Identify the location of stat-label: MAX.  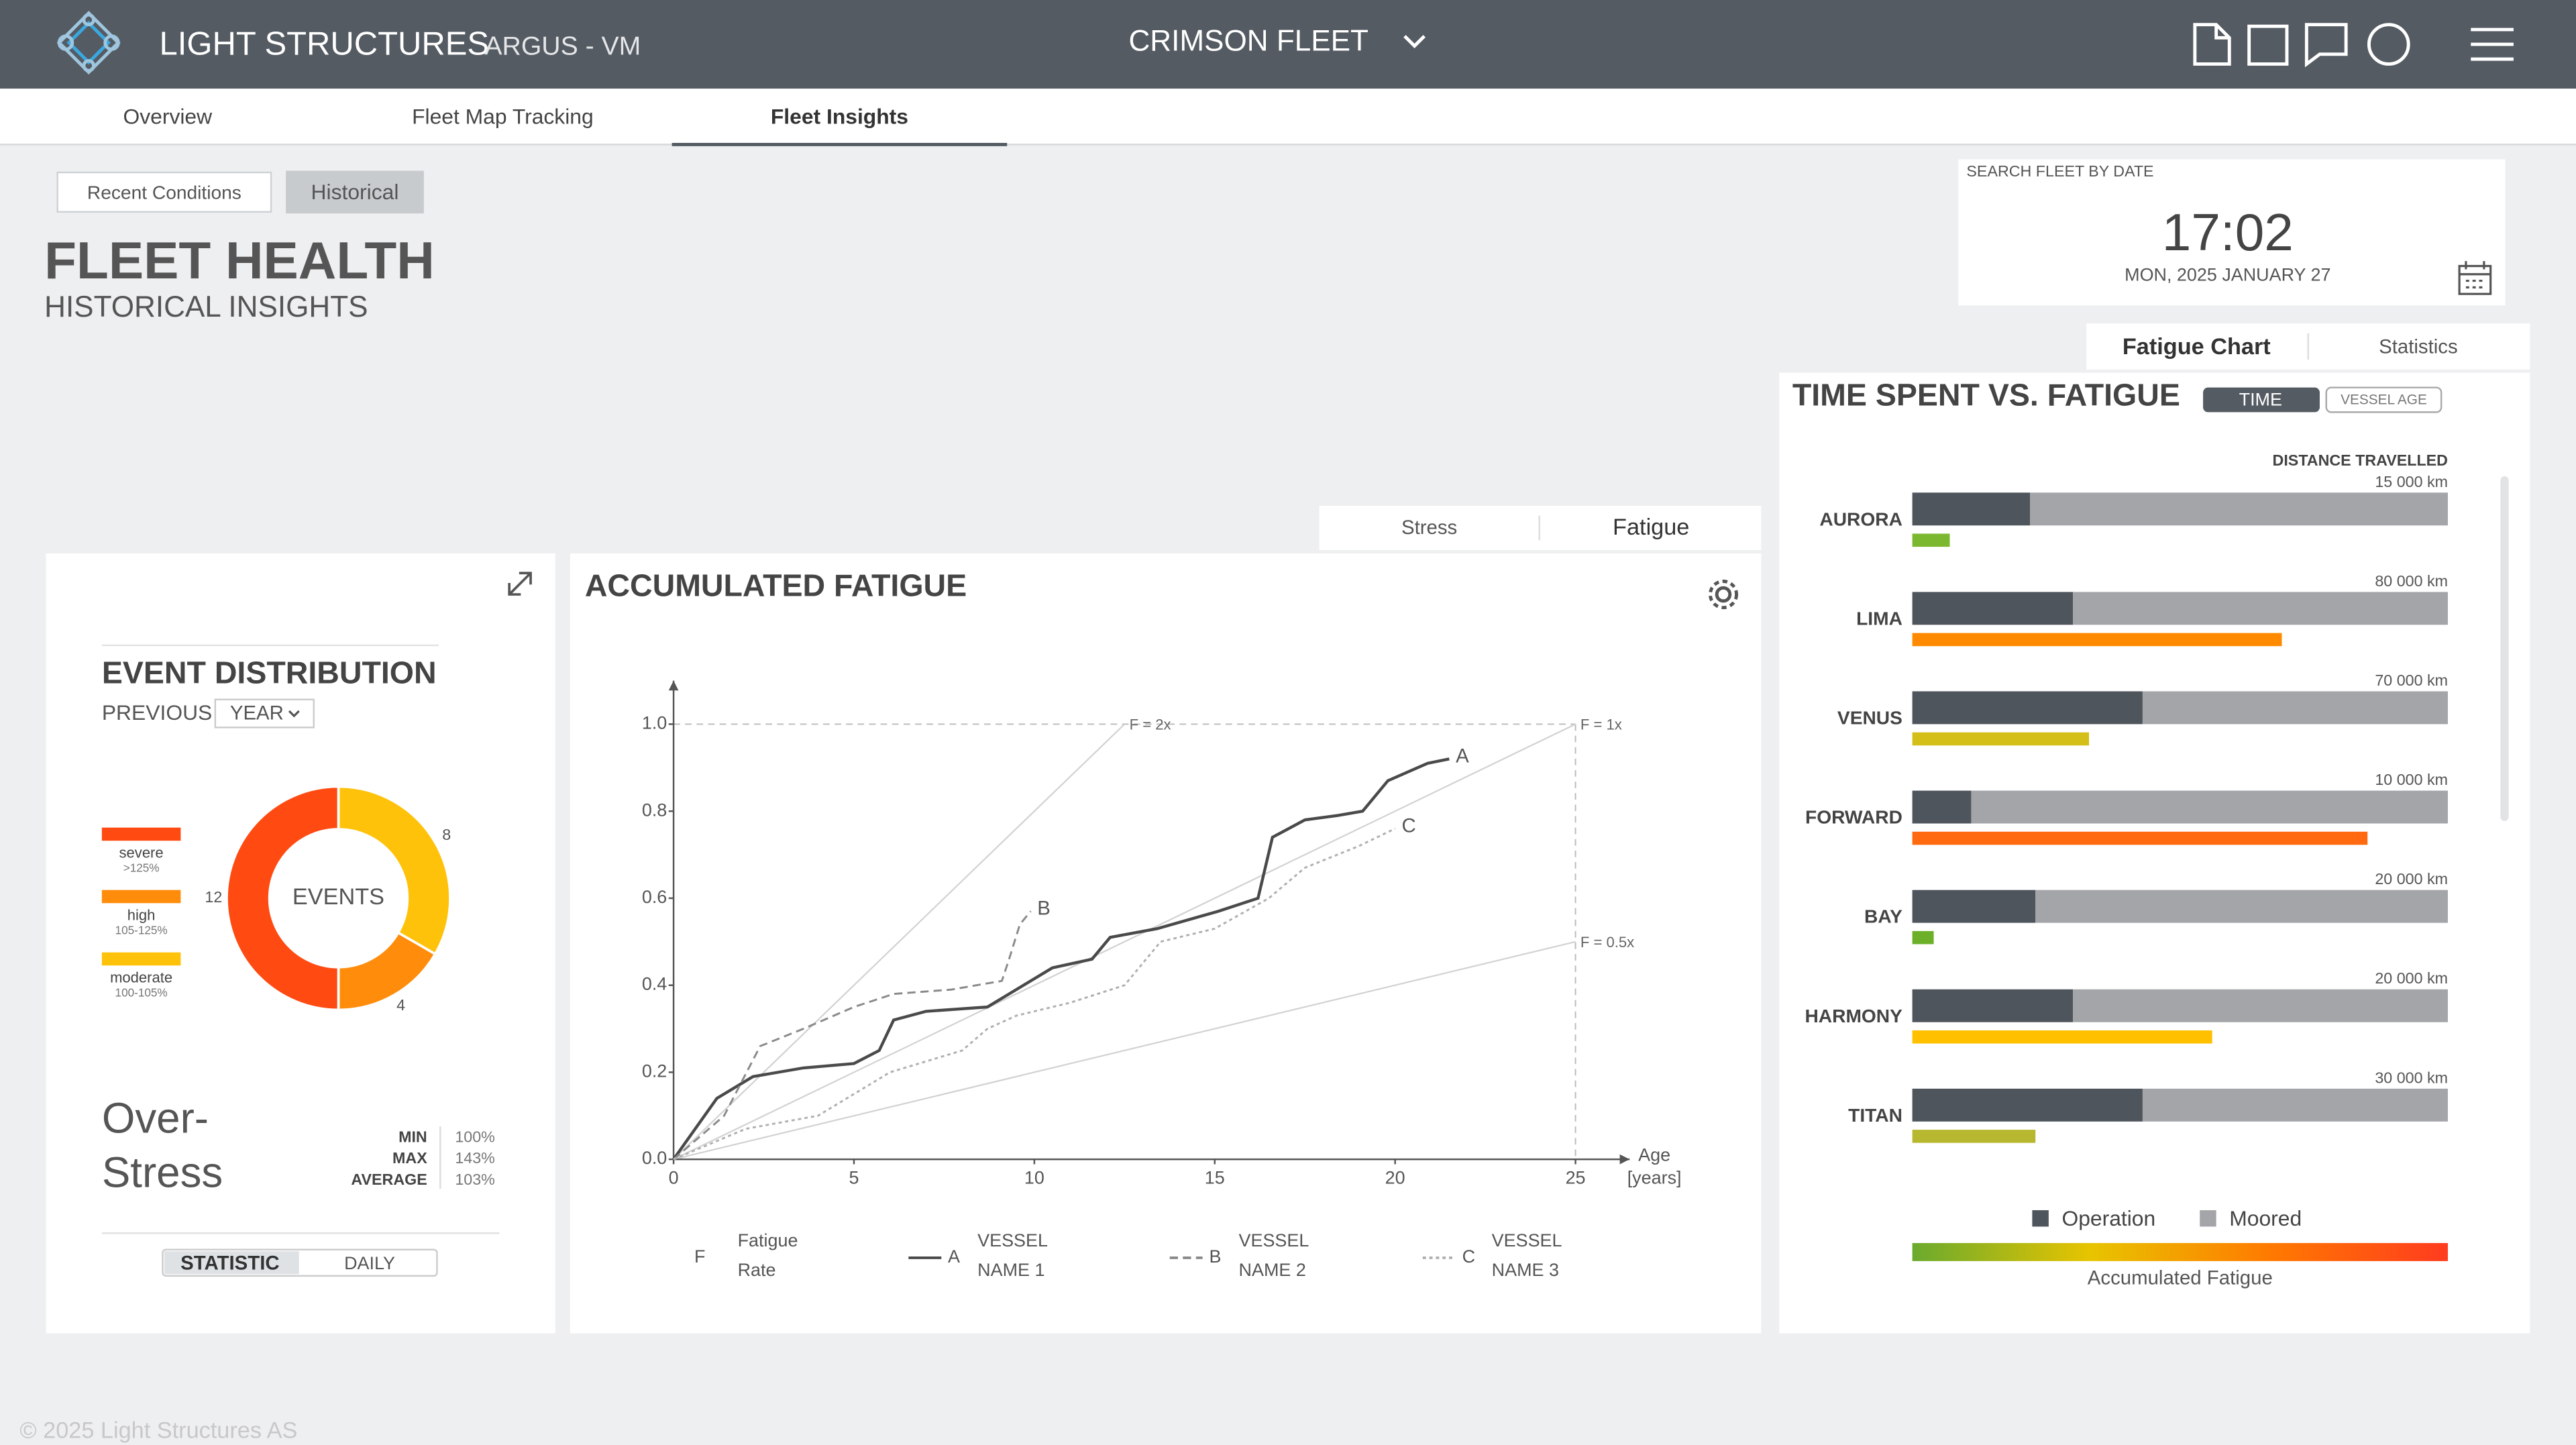
(409, 1158).